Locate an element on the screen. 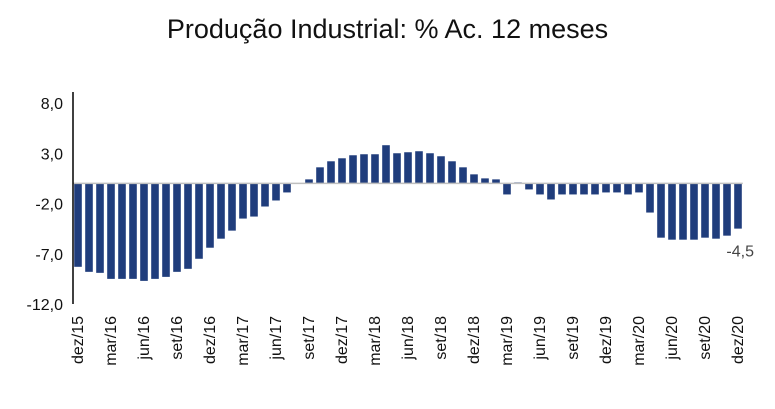 The width and height of the screenshot is (775, 409). x-tick-label: jun/20 is located at coordinates (672, 338).